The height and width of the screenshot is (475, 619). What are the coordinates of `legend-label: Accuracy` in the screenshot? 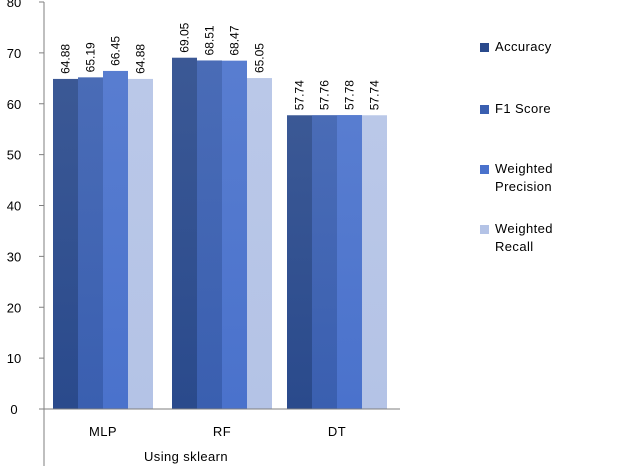 It's located at (523, 46).